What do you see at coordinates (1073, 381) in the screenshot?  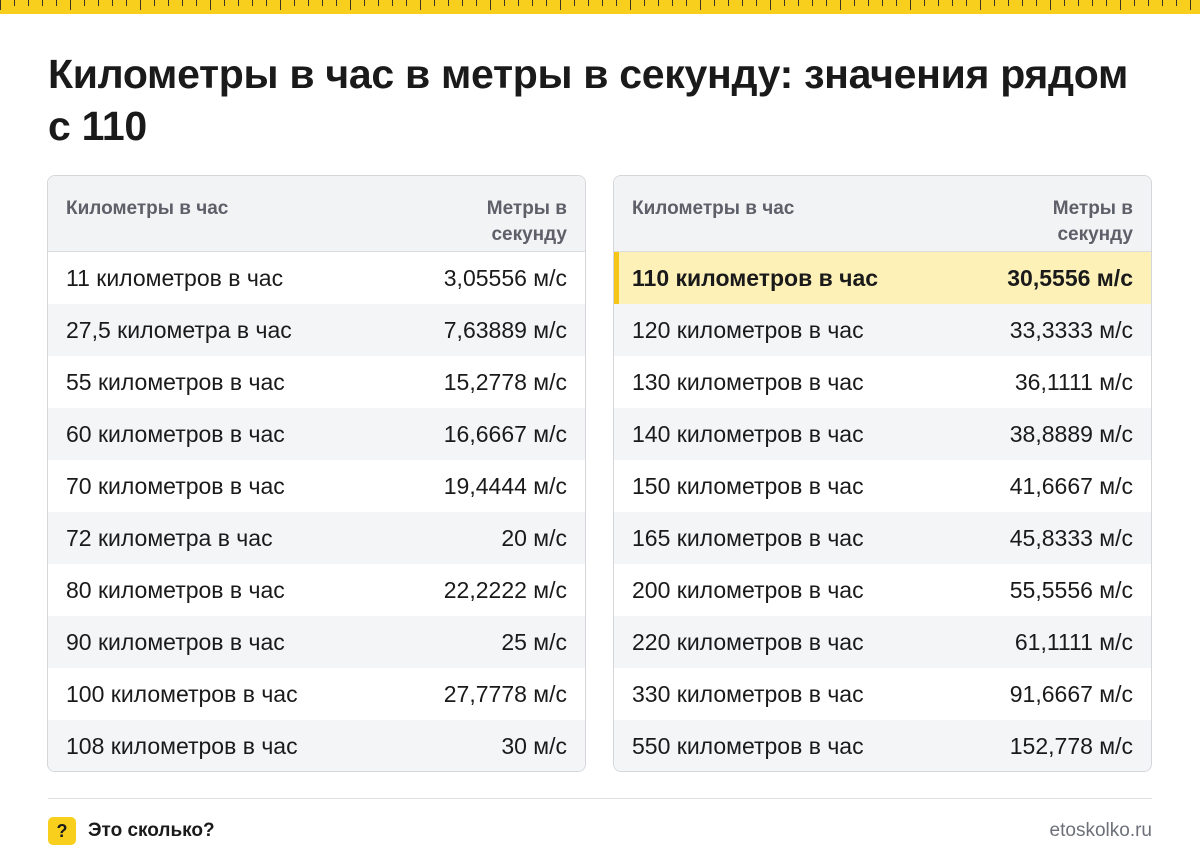 I see `row-ms-value: 36,1111 м/с` at bounding box center [1073, 381].